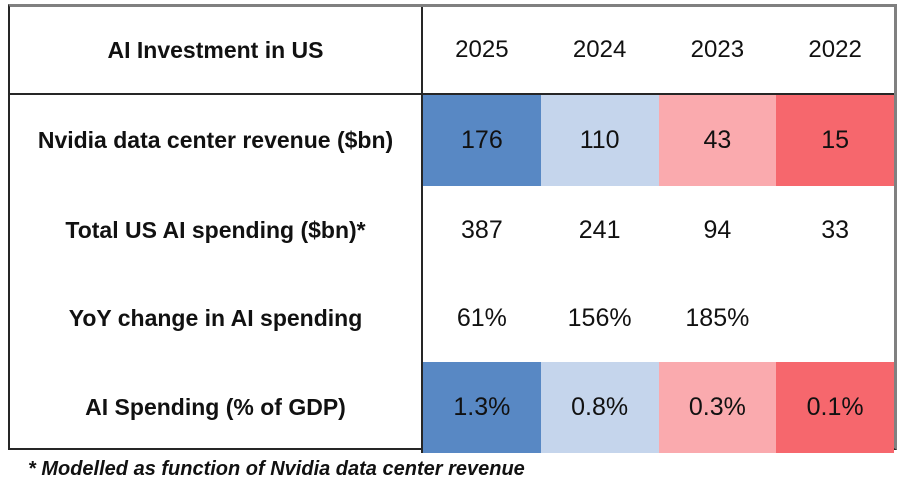  What do you see at coordinates (835, 407) in the screenshot?
I see `table-cell-gdp-2022: 0.1%` at bounding box center [835, 407].